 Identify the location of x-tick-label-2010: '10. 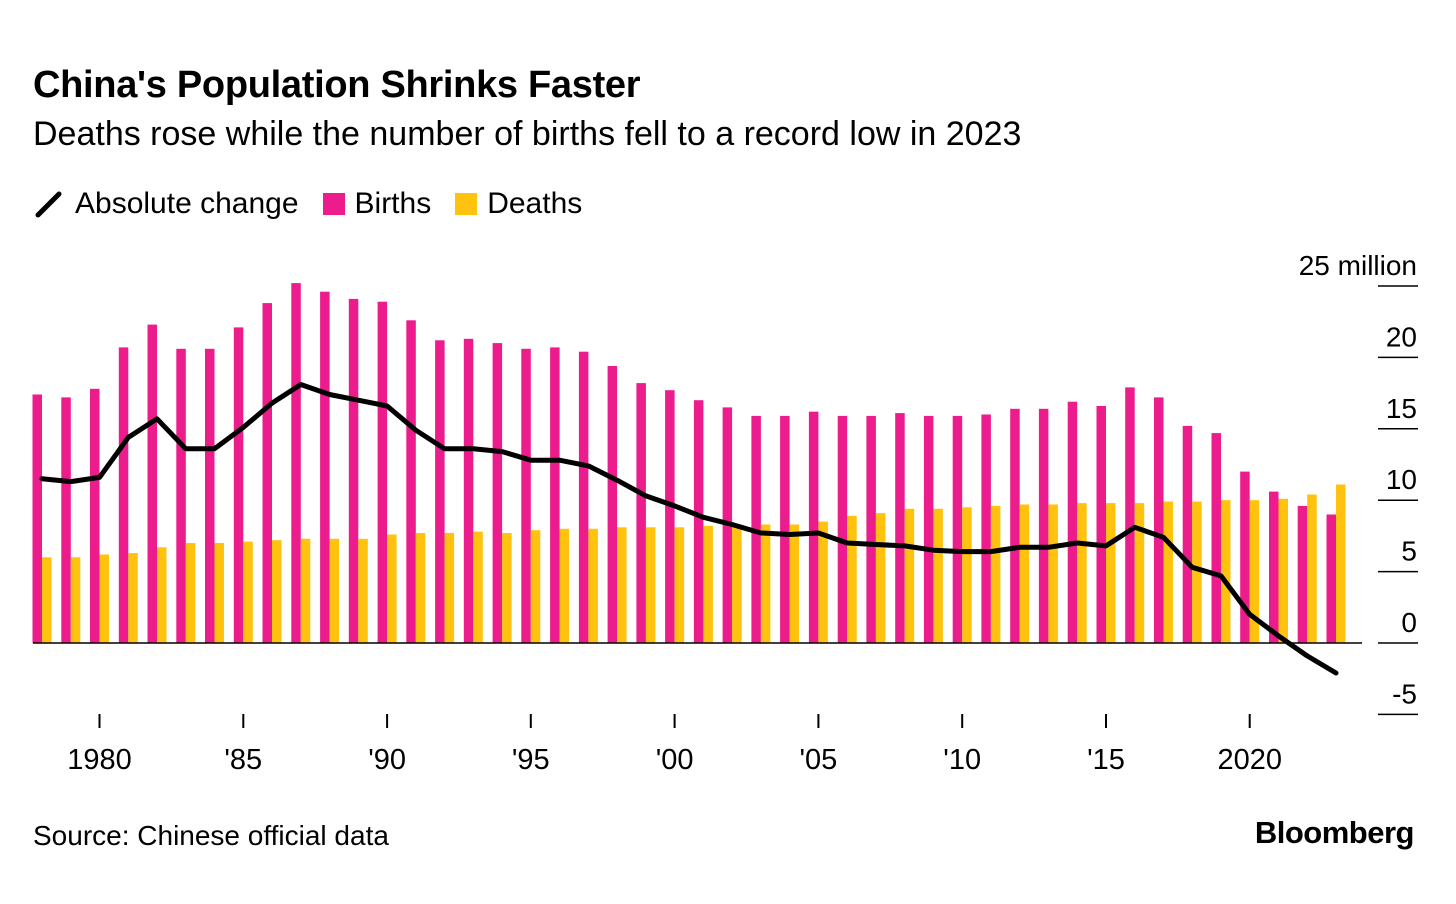
(962, 760).